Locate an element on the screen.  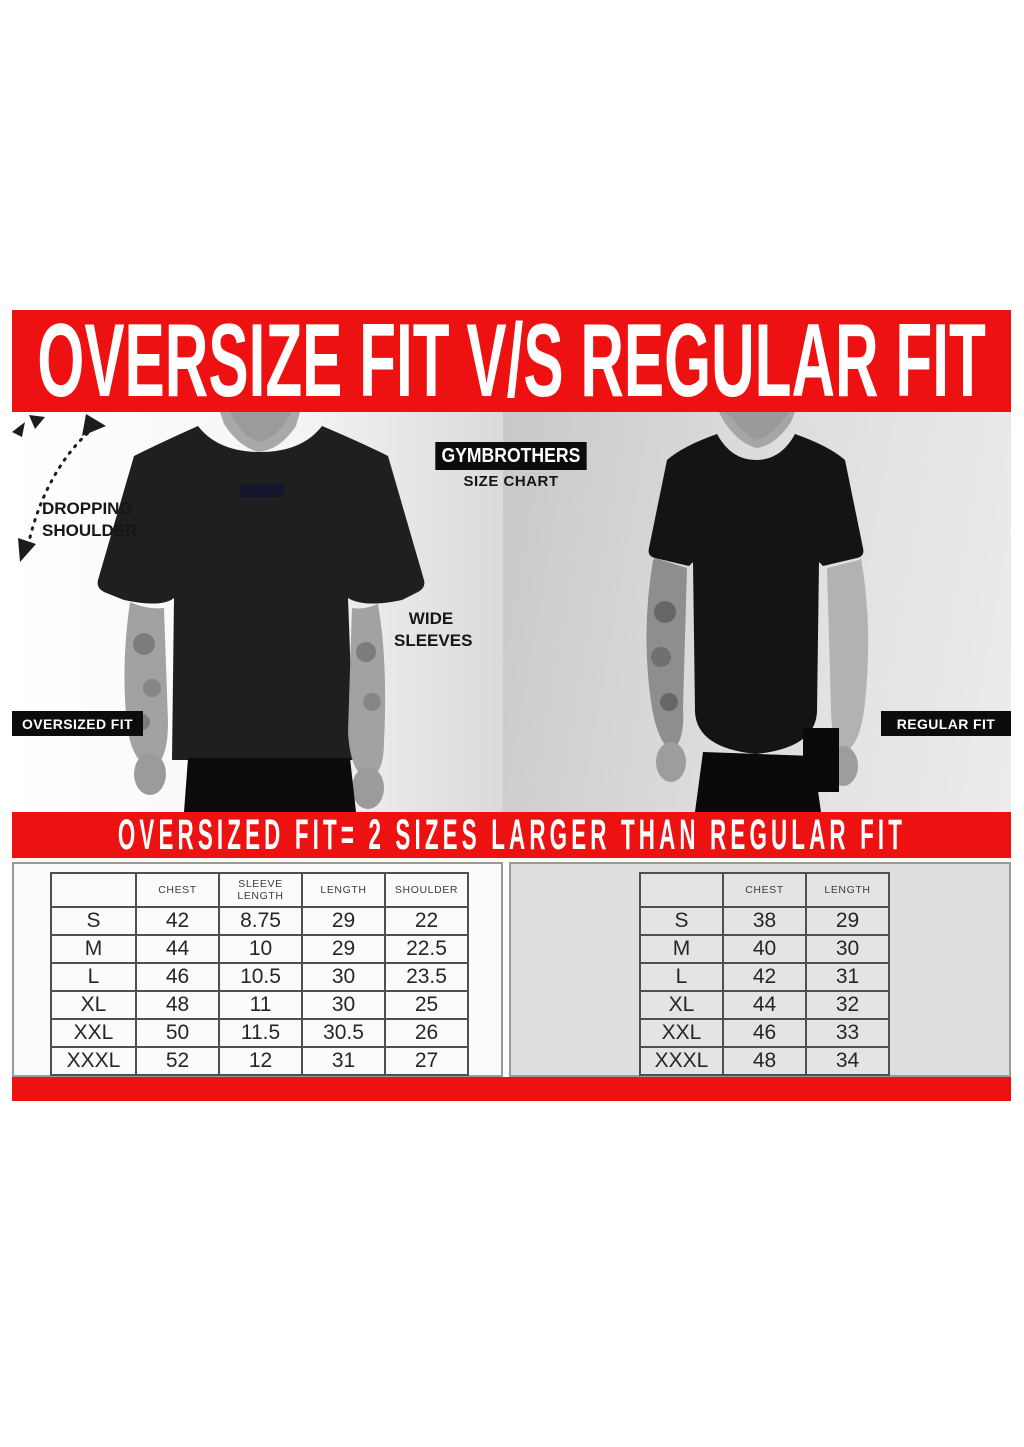
size-value: 22.5 is located at coordinates (426, 949).